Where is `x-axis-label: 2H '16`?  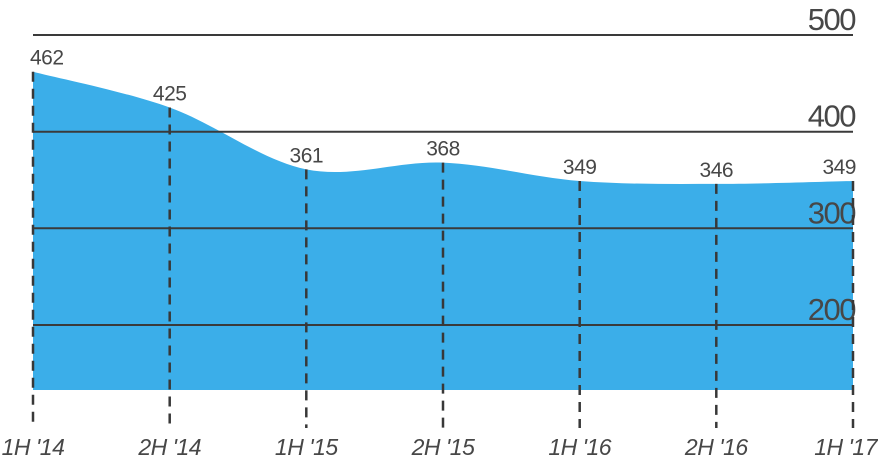
x-axis-label: 2H '16 is located at coordinates (716, 447).